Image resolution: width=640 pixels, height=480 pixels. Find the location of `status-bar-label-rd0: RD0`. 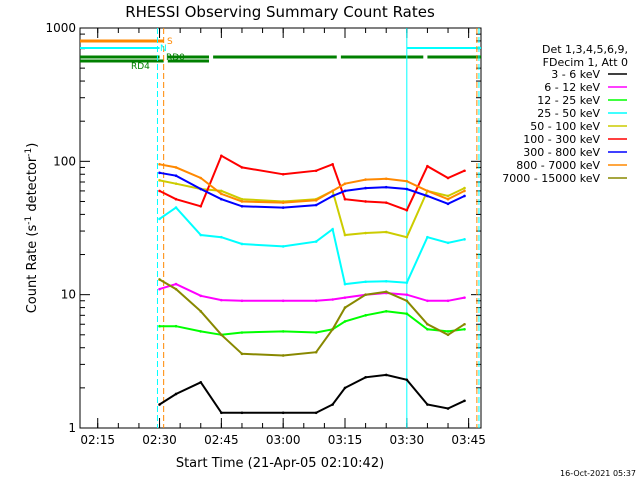

status-bar-label-rd0: RD0 is located at coordinates (175, 58).